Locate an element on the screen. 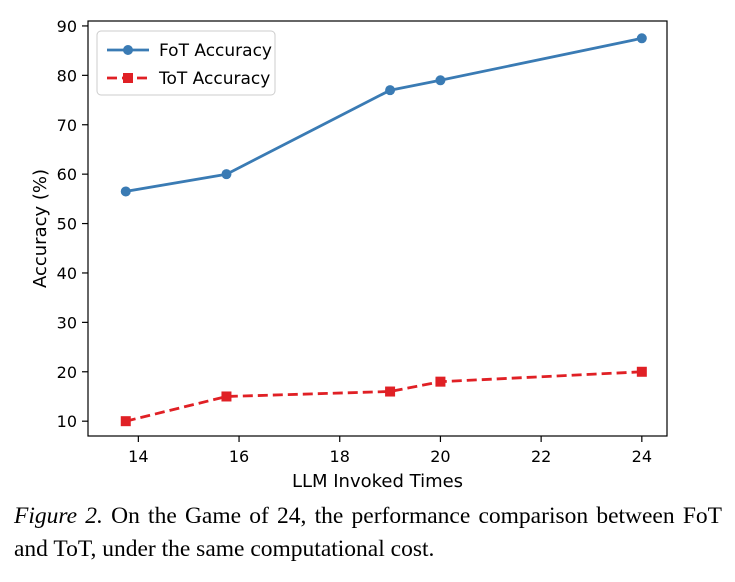 The image size is (735, 582). x-tick-label: 24 is located at coordinates (642, 456).